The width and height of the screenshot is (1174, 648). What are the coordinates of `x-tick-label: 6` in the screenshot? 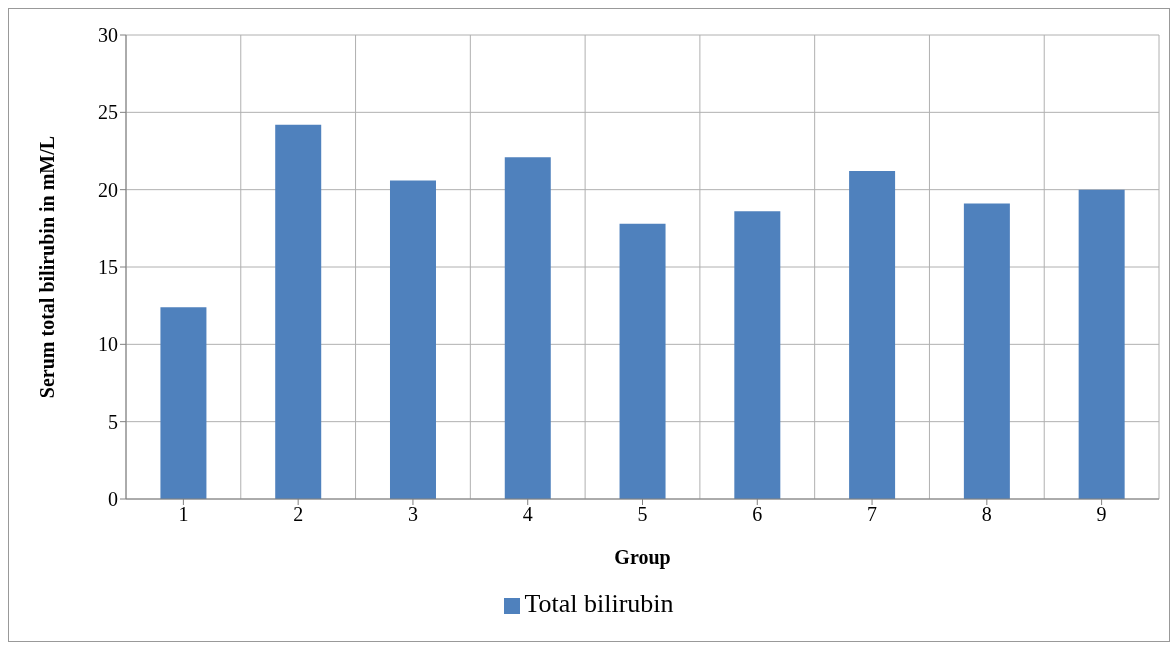 It's located at (757, 514).